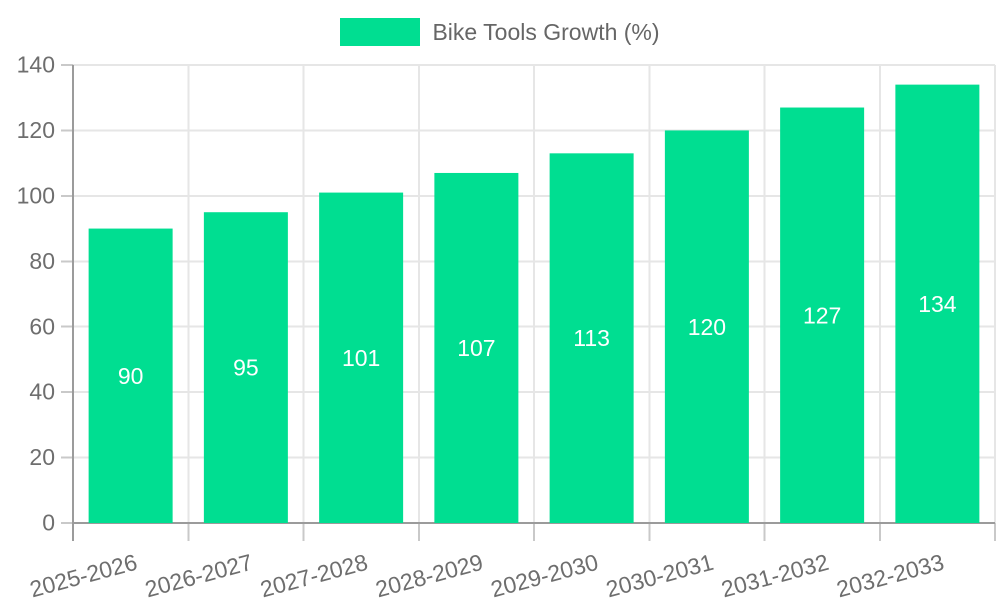 The height and width of the screenshot is (600, 1000). Describe the element at coordinates (36, 130) in the screenshot. I see `y-axis-label: 120` at that location.